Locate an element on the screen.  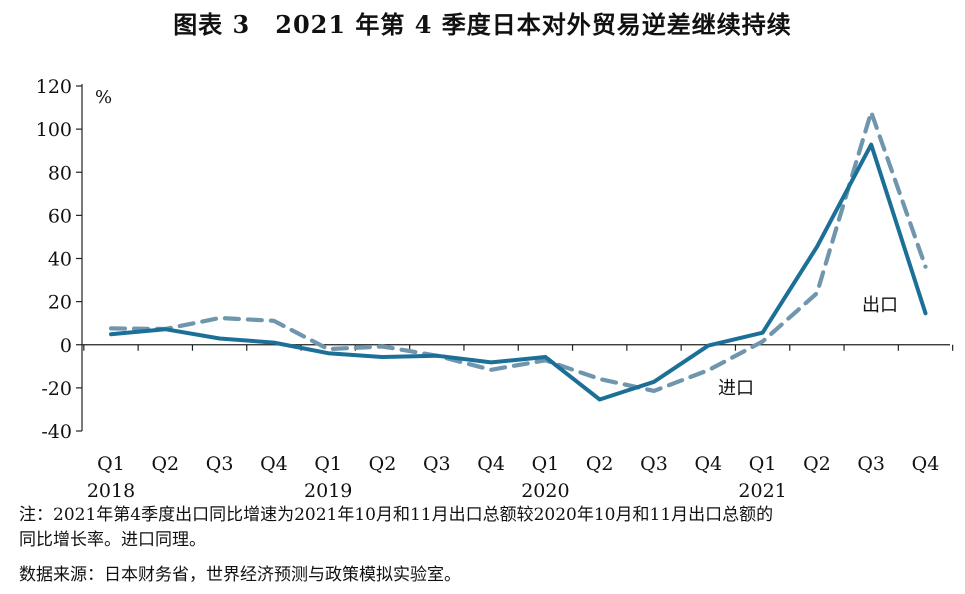
year-label: 2021 is located at coordinates (762, 491).